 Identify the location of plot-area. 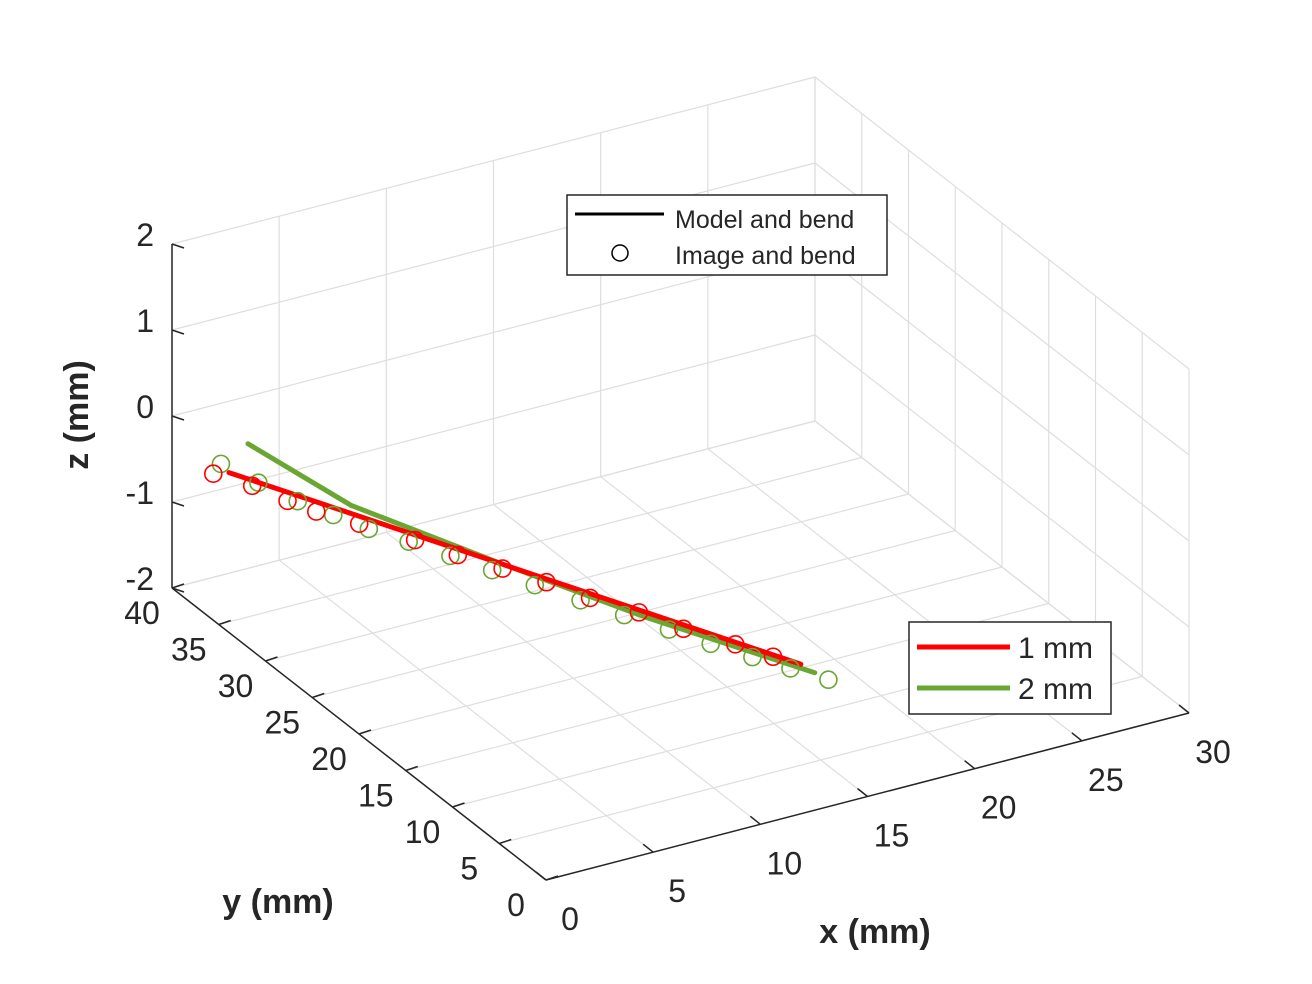
(520, 565).